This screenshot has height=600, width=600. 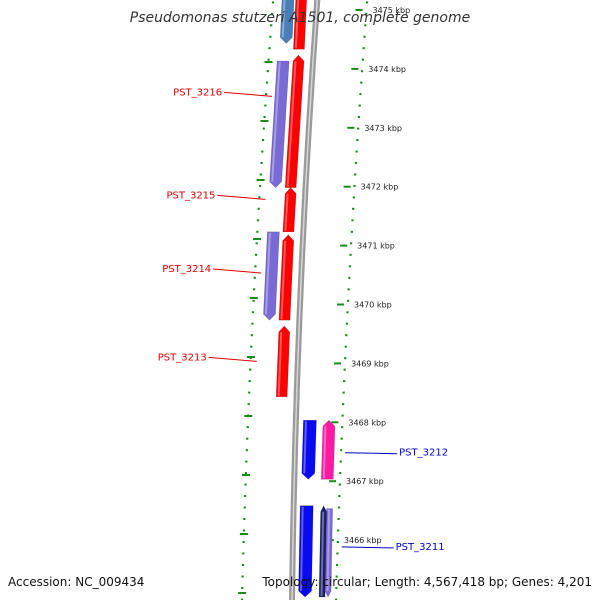 What do you see at coordinates (380, 187) in the screenshot?
I see `kbp-tick-label: 3472 kbp` at bounding box center [380, 187].